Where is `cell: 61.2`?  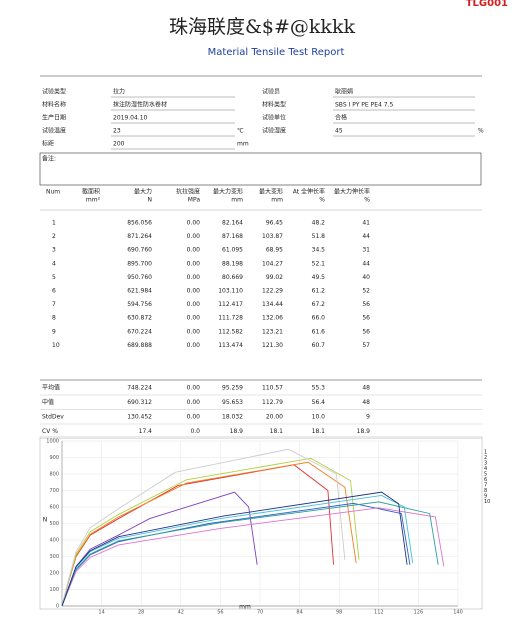 cell: 61.2 is located at coordinates (319, 291).